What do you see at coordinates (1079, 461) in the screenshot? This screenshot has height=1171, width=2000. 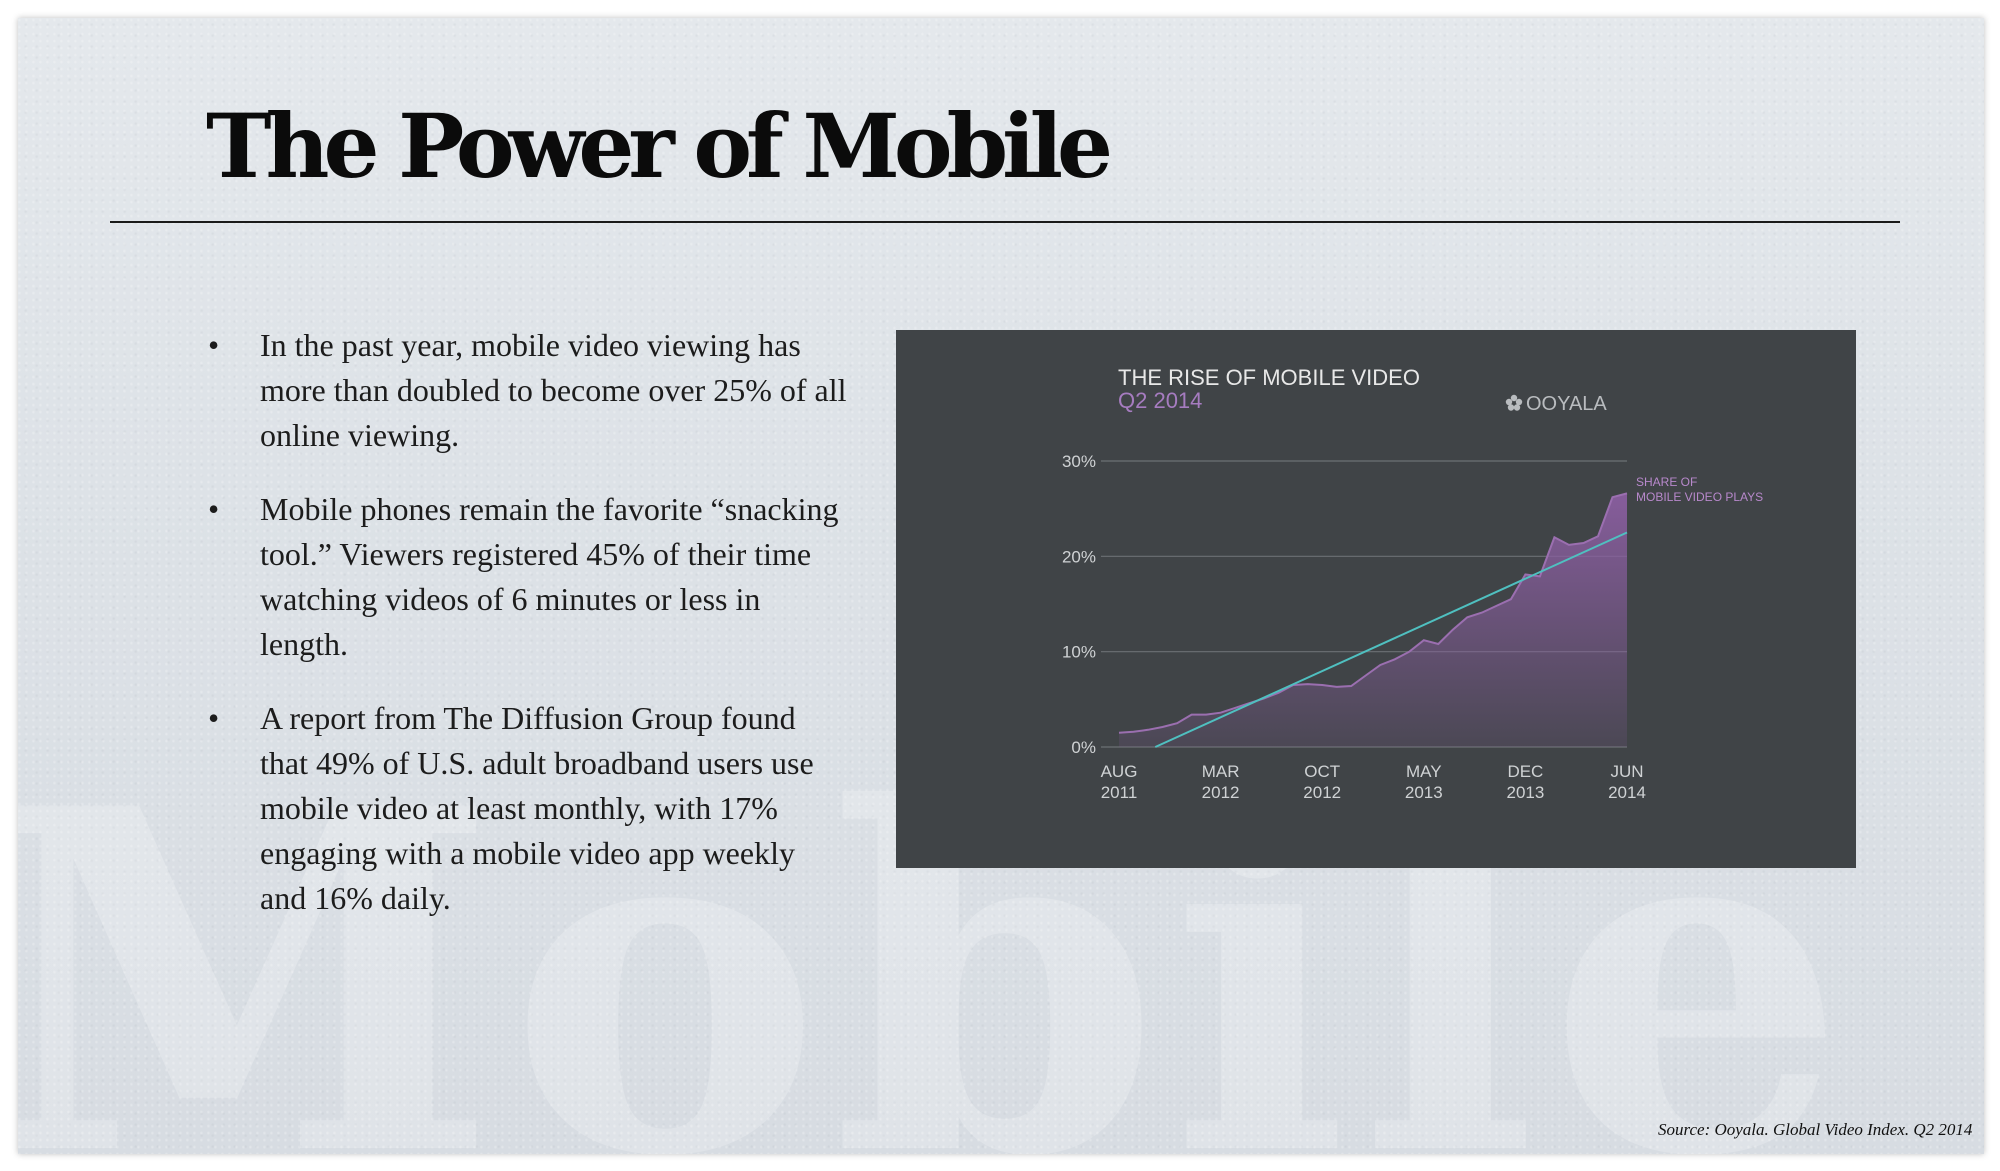 I see `y-tick-label: 30%` at bounding box center [1079, 461].